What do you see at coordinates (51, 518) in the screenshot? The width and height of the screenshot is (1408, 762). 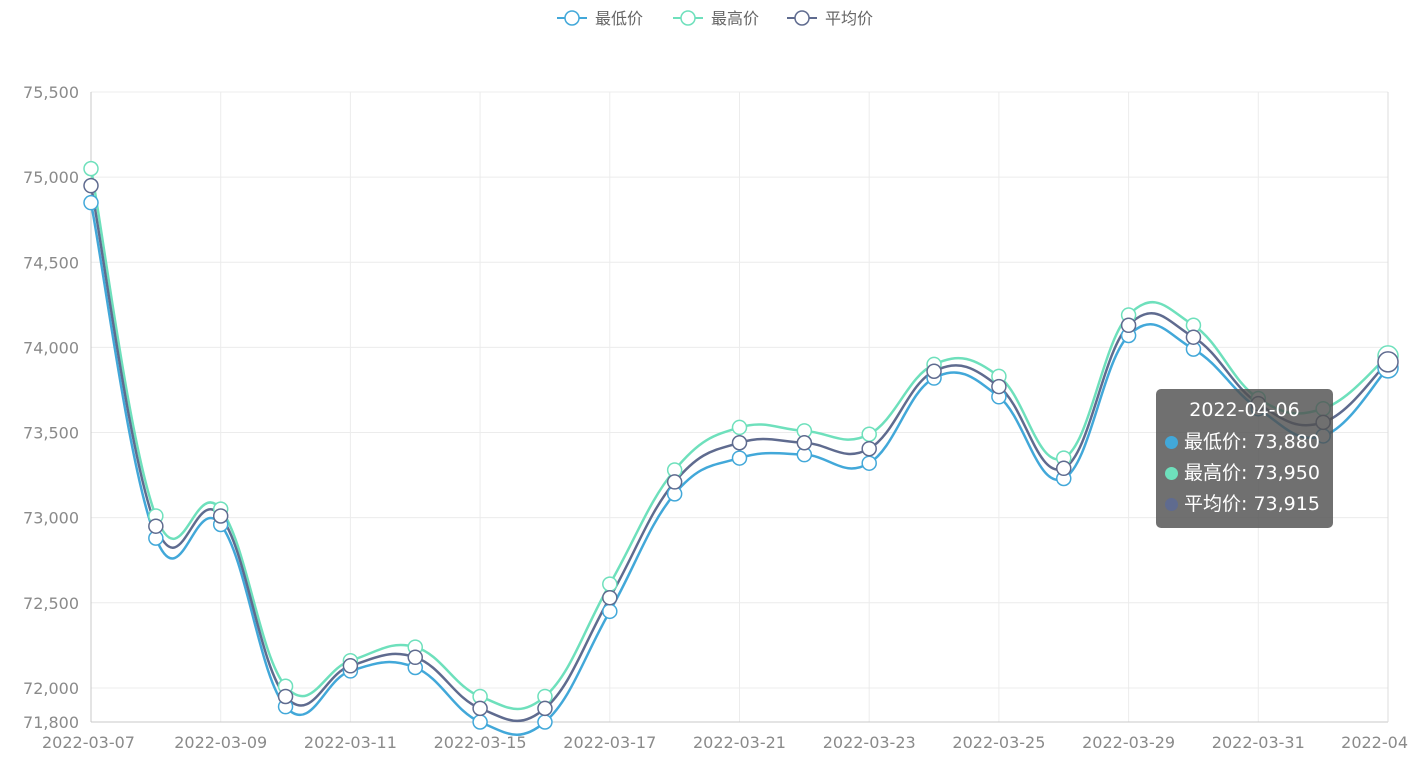 I see `y-tick-label: 73,000` at bounding box center [51, 518].